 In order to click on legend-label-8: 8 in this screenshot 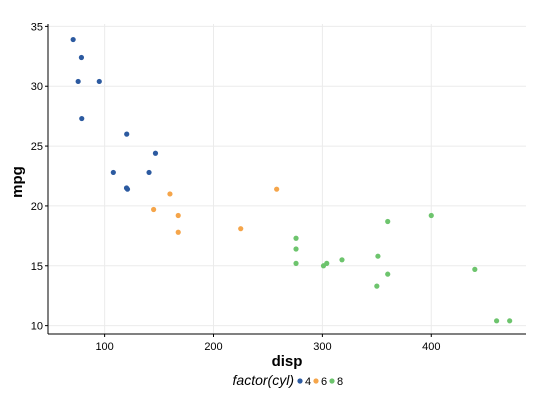, I will do `click(340, 382)`.